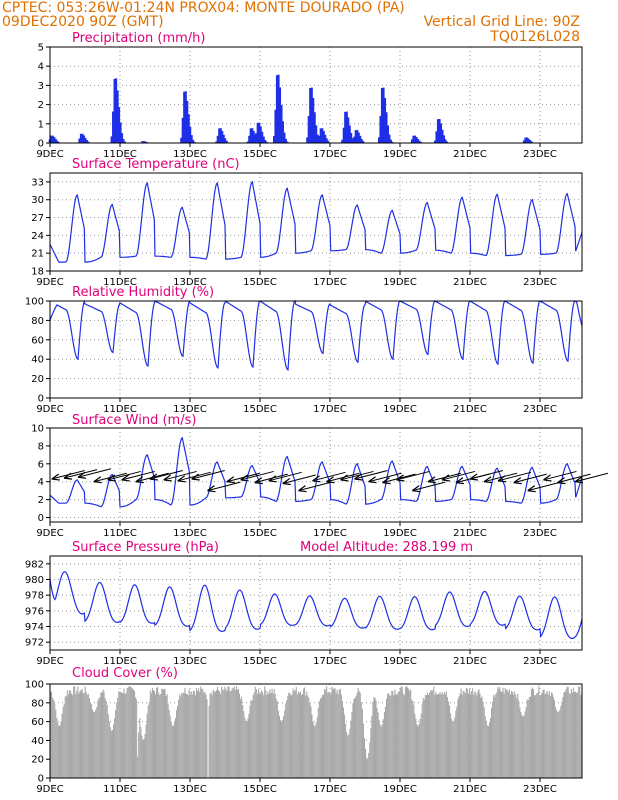  Describe the element at coordinates (37, 741) in the screenshot. I see `cloud-cover-ytick-label: 40` at that location.